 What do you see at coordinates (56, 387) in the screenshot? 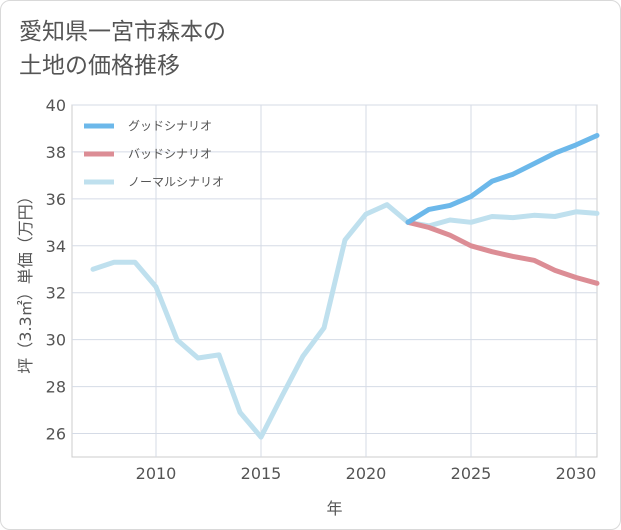
I see `y-tick-label: 28` at bounding box center [56, 387].